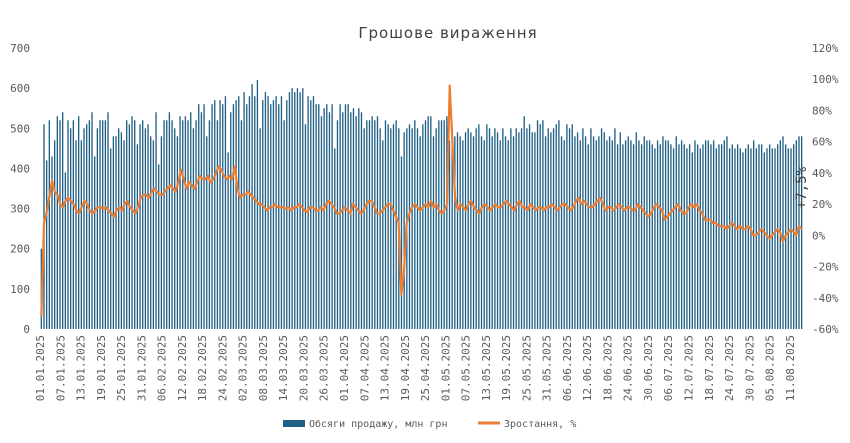 The height and width of the screenshot is (443, 850). I want to click on y-right-tick-label: 80%, so click(822, 110).